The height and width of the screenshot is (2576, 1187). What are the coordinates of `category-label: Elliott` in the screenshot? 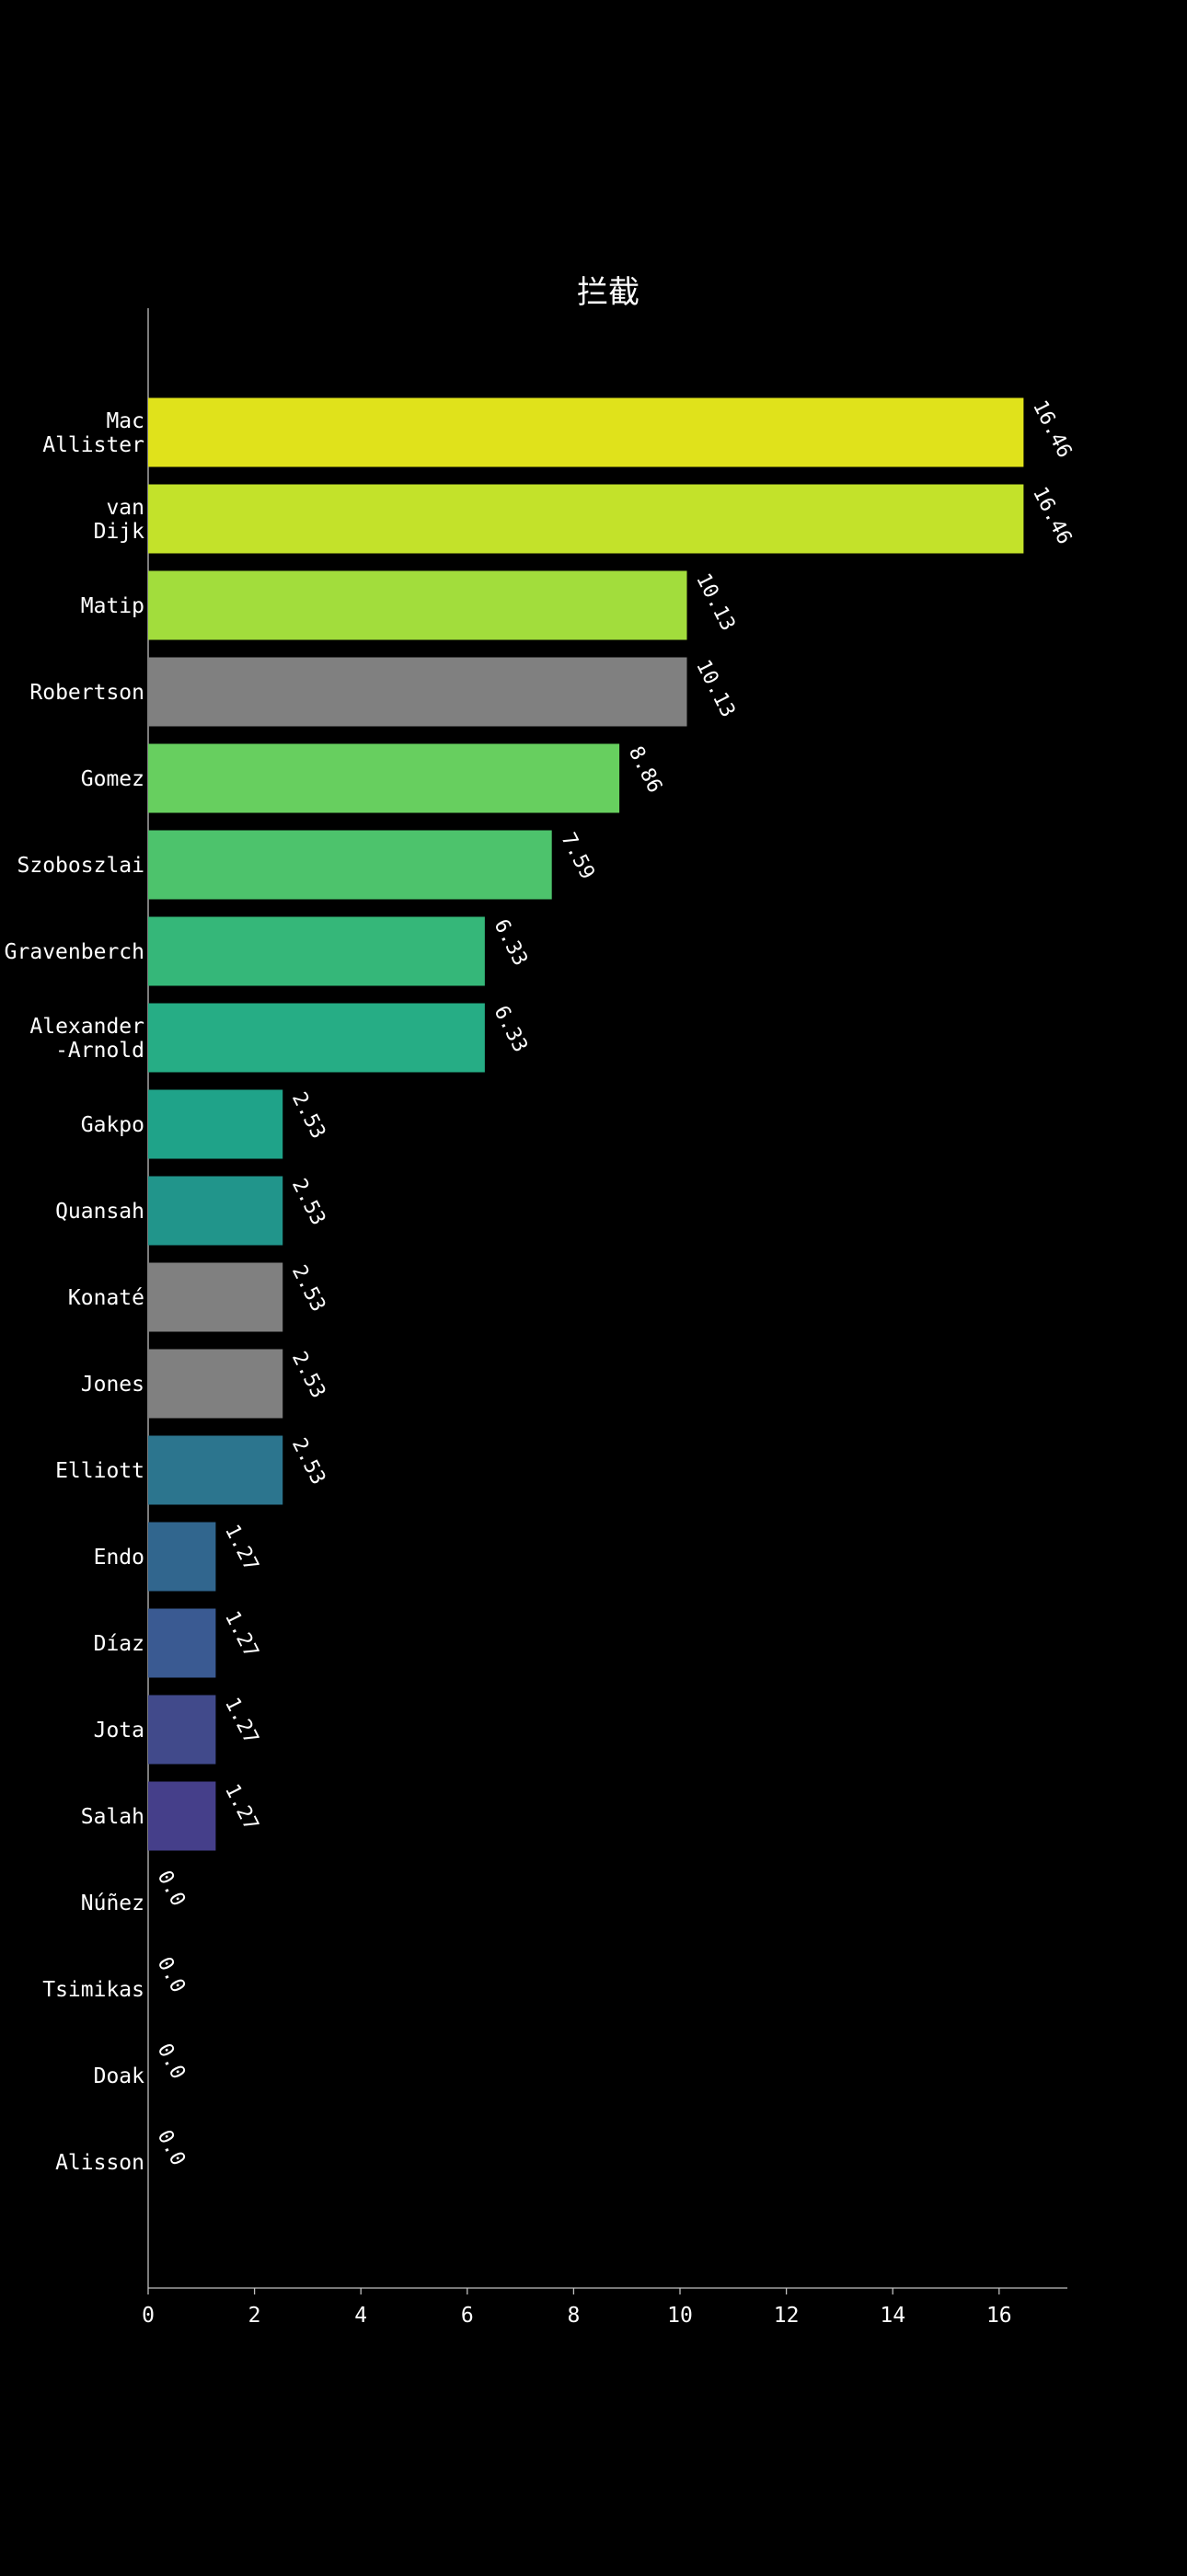 It's located at (99, 1471).